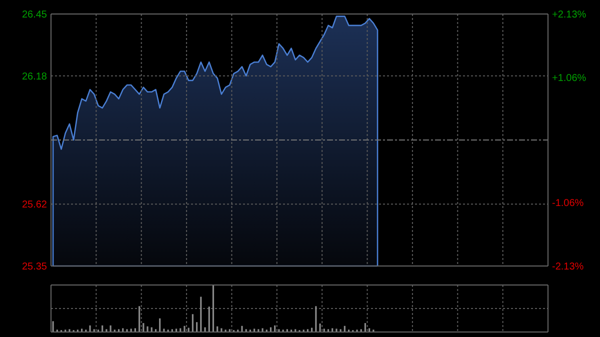 This screenshot has height=337, width=600. I want to click on y2-tick-label: -1.06%, so click(568, 204).